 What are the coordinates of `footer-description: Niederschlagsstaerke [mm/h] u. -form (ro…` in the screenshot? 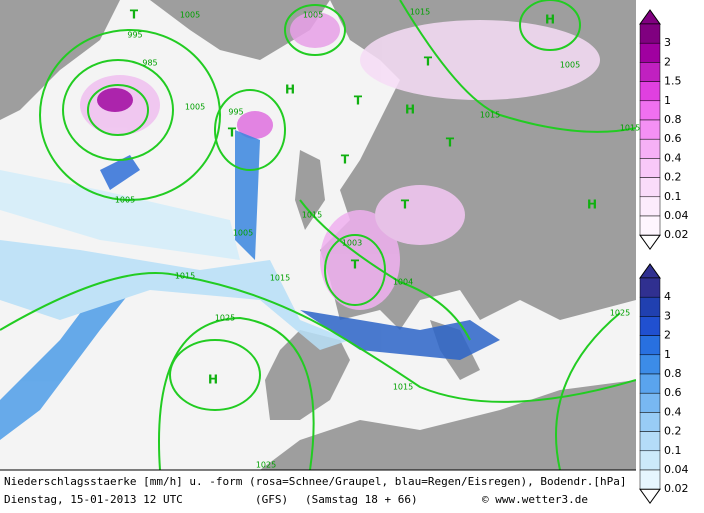 It's located at (315, 481).